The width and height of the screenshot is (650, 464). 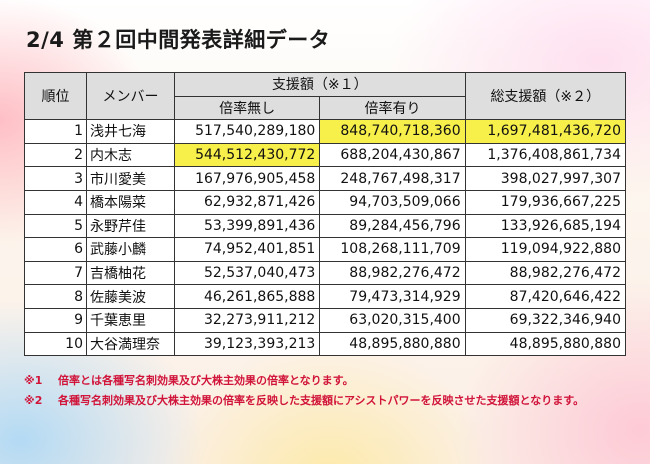 I want to click on total-support-cell: 48,895,880,880, so click(x=545, y=344).